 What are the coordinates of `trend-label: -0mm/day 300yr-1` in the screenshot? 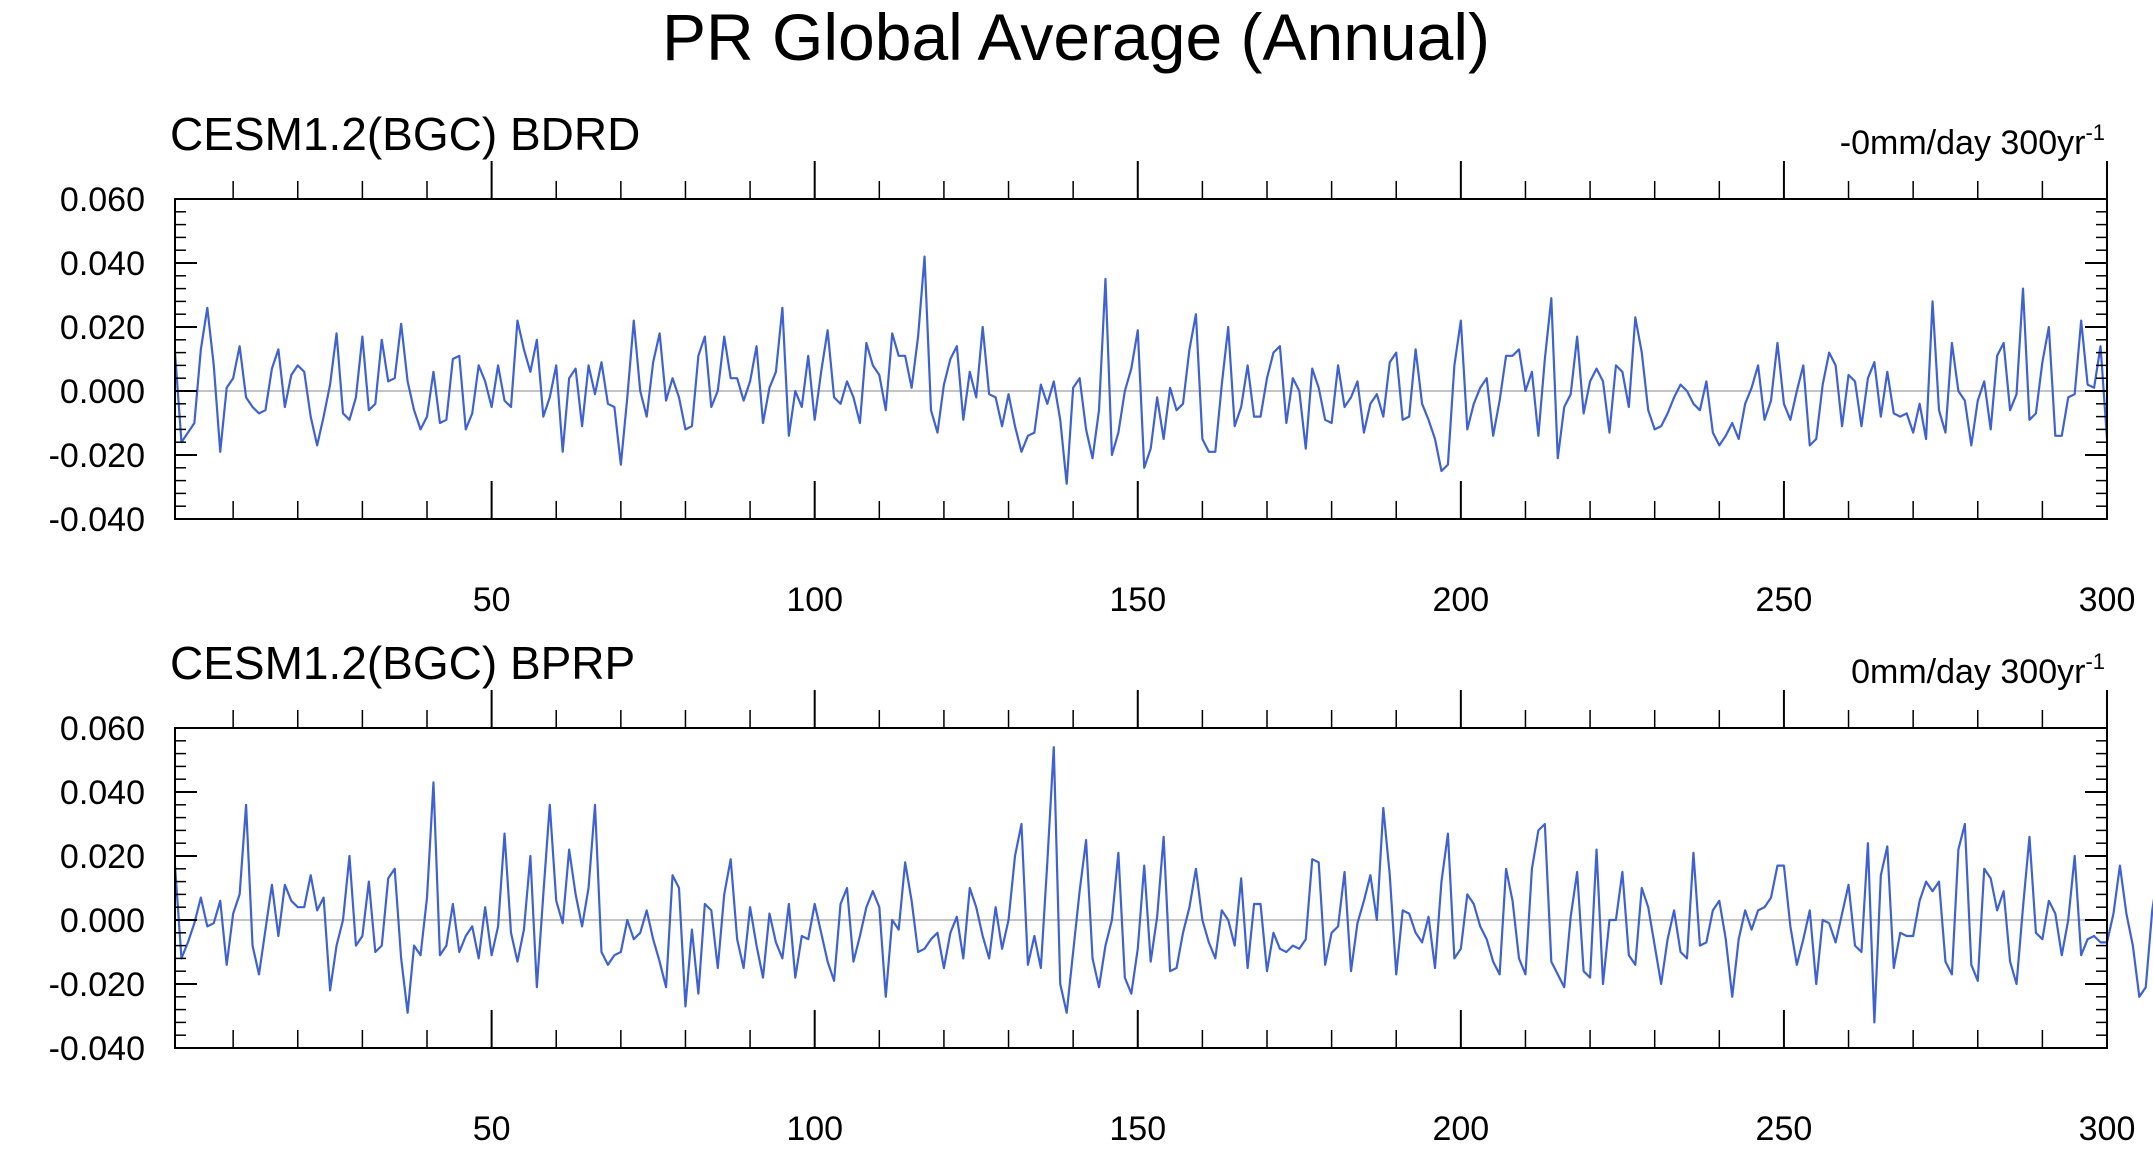 It's located at (1972, 141).